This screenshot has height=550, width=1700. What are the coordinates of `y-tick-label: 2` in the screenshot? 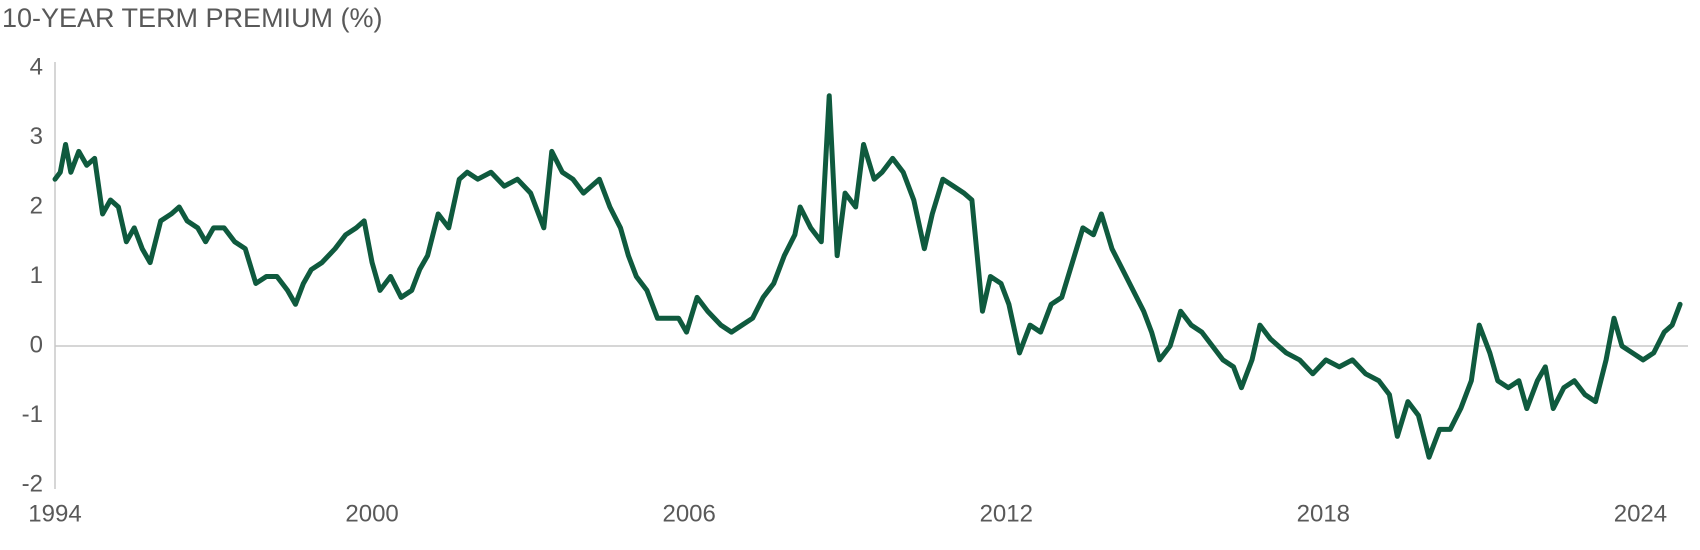 It's located at (36, 205).